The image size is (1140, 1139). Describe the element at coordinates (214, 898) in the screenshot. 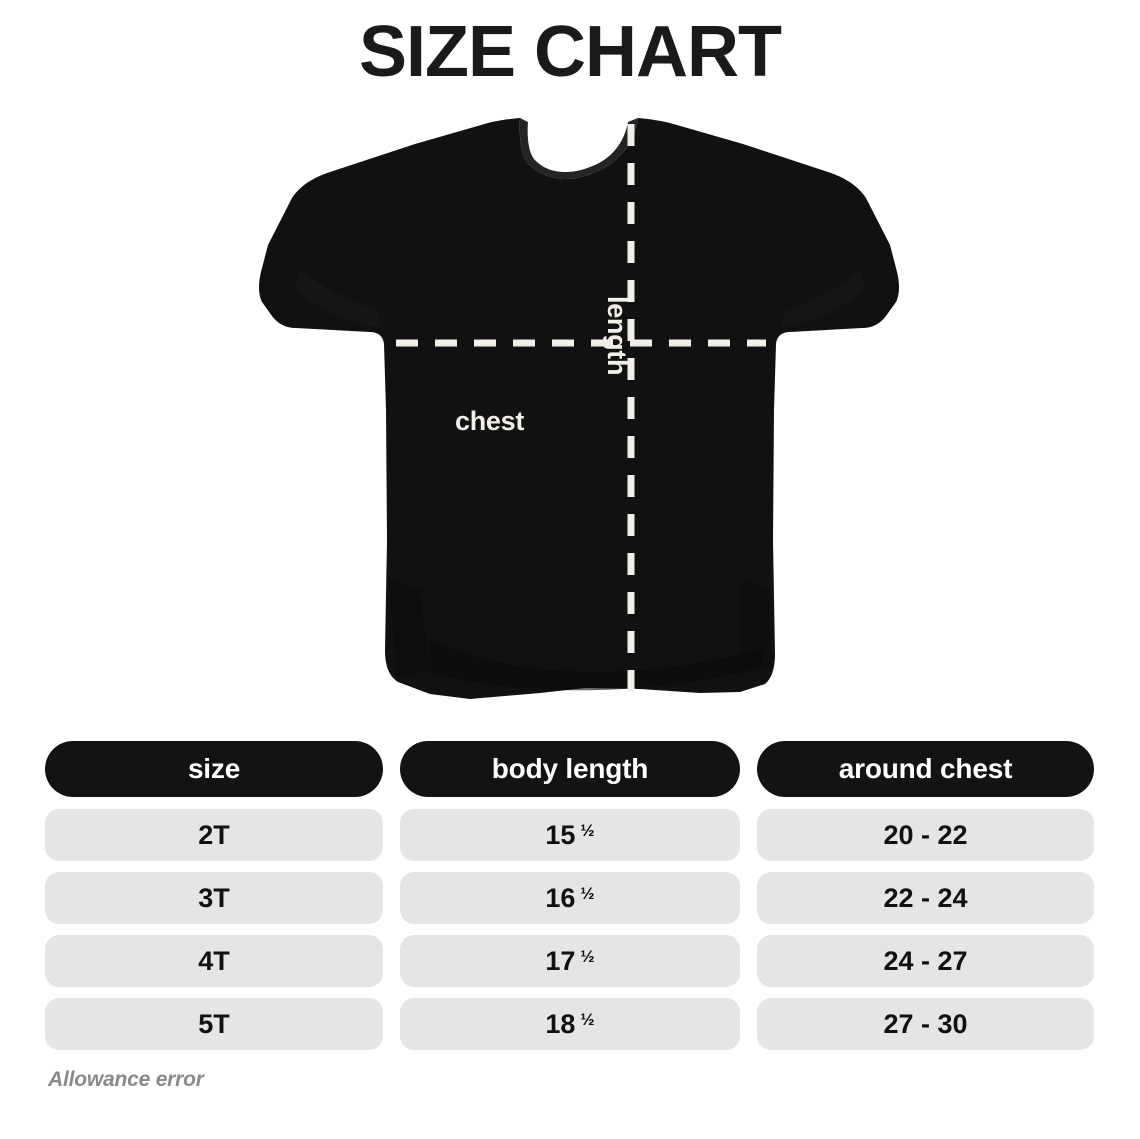

I see `cell-size: 3T` at that location.